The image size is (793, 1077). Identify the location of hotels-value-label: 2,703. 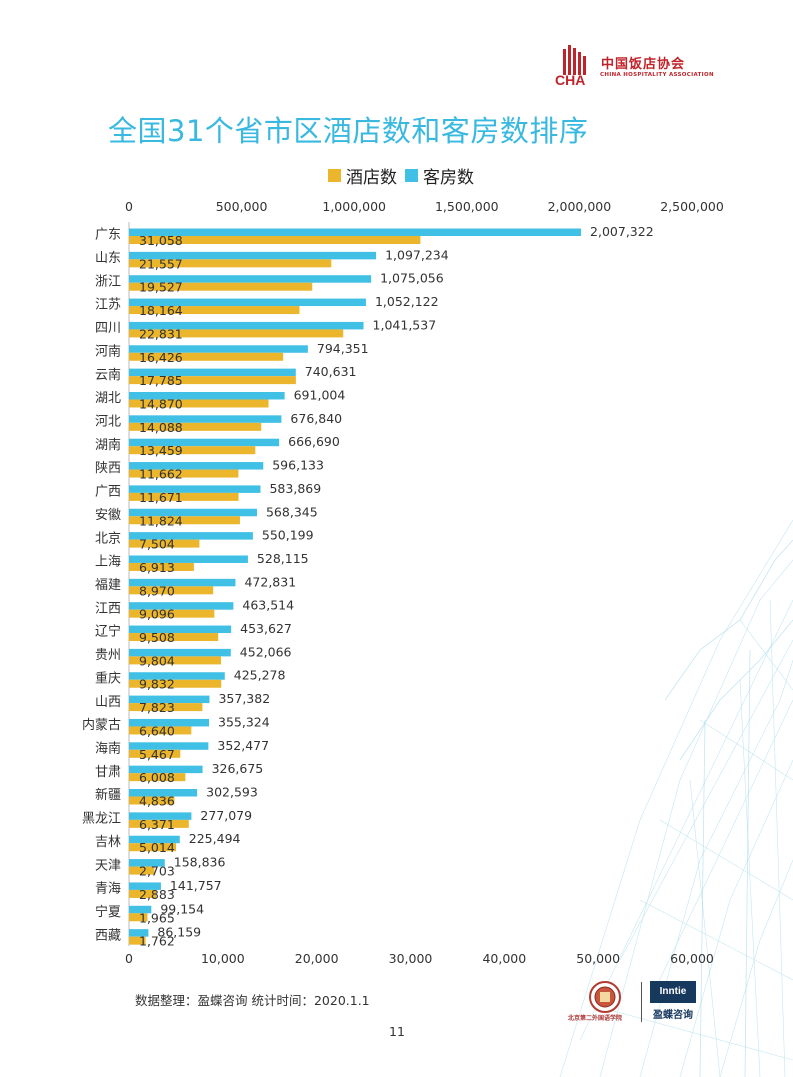
(157, 871).